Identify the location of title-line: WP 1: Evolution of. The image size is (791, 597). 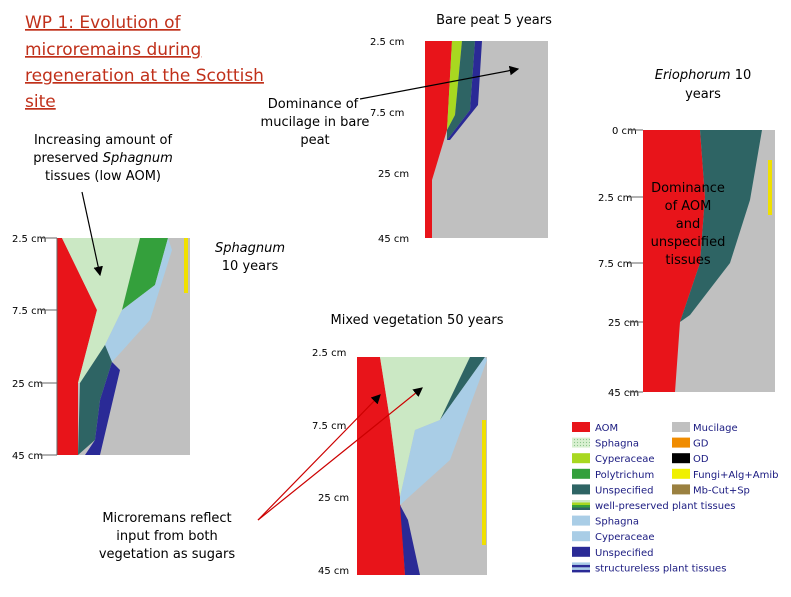
(103, 23).